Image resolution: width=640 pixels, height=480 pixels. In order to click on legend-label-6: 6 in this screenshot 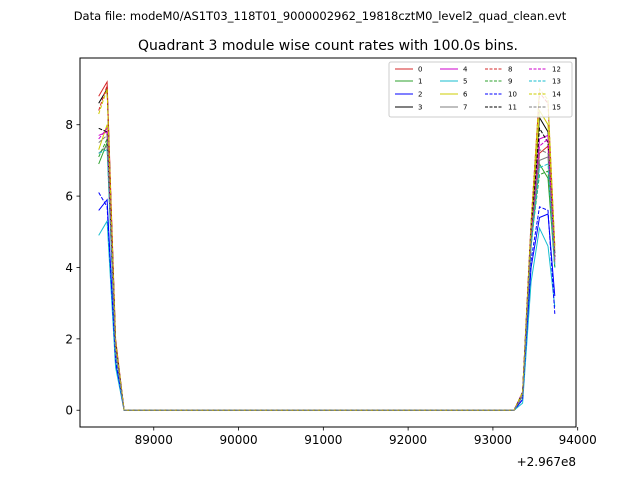, I will do `click(465, 95)`.